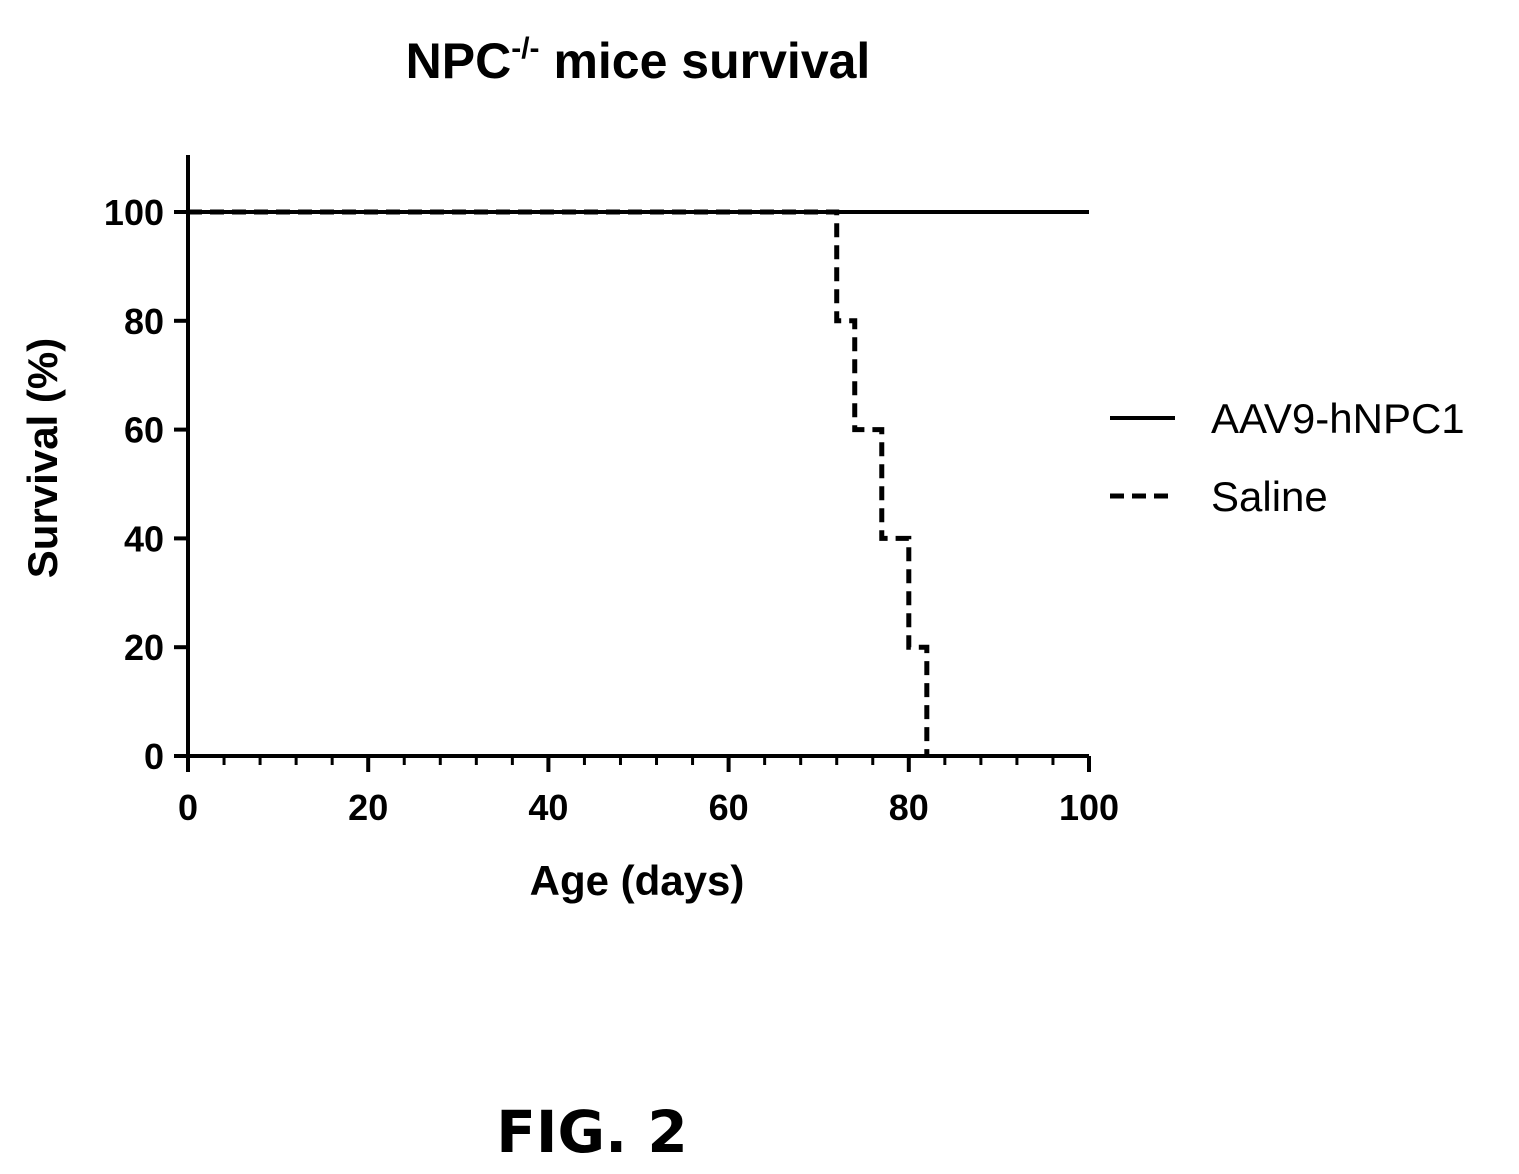  Describe the element at coordinates (188, 807) in the screenshot. I see `x-tick-label: 0` at that location.